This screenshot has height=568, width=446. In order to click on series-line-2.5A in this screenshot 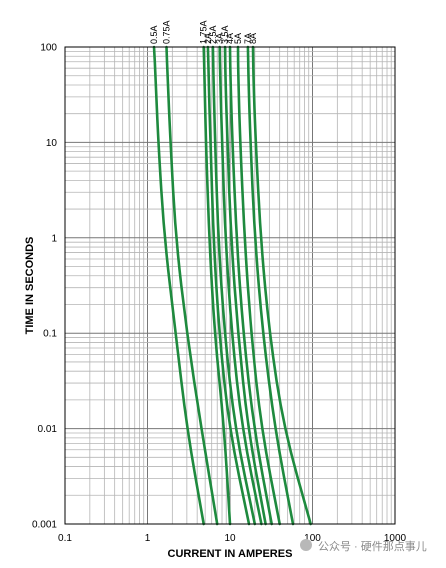, I will do `click(234, 285)`.